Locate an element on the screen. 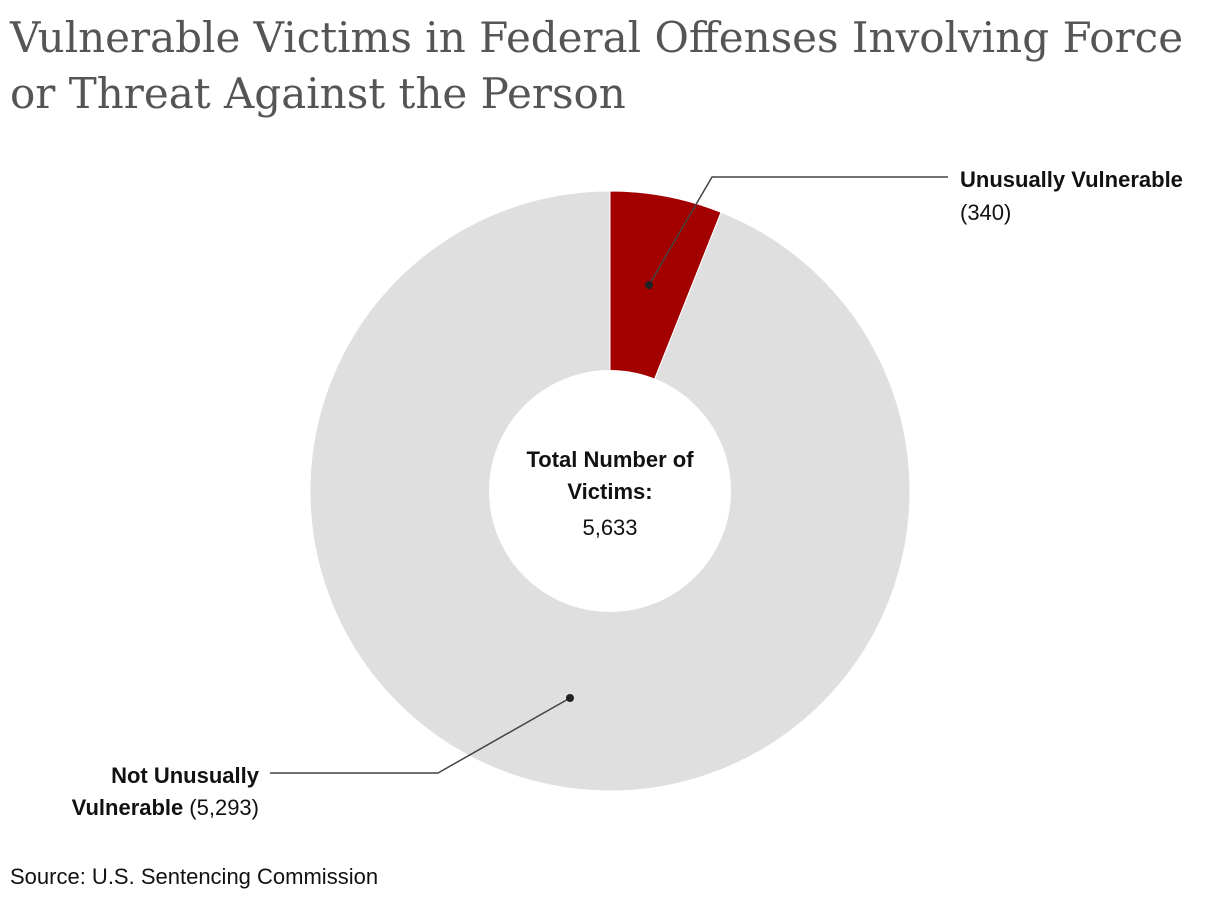 The width and height of the screenshot is (1220, 902). label-not-unusually-vulnerable-name: Vulnerable is located at coordinates (128, 807).